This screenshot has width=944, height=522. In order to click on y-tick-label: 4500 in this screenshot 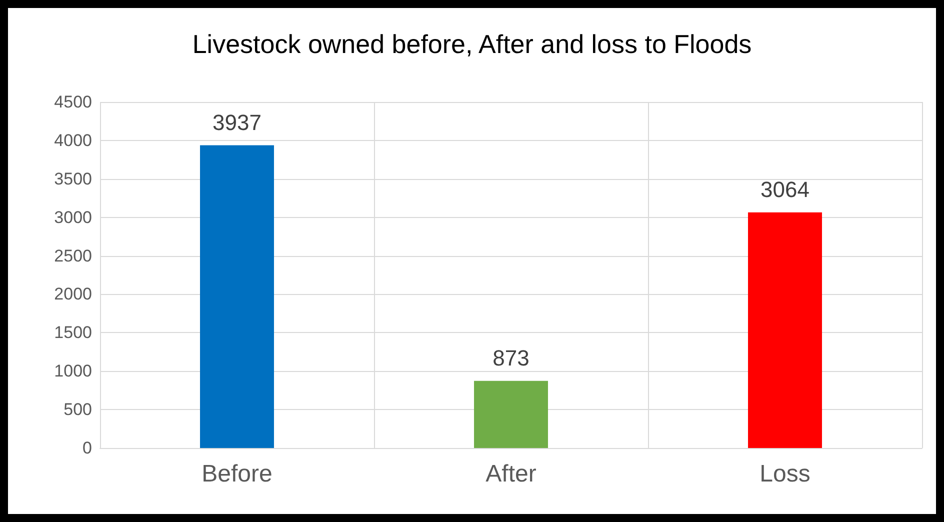, I will do `click(73, 102)`.